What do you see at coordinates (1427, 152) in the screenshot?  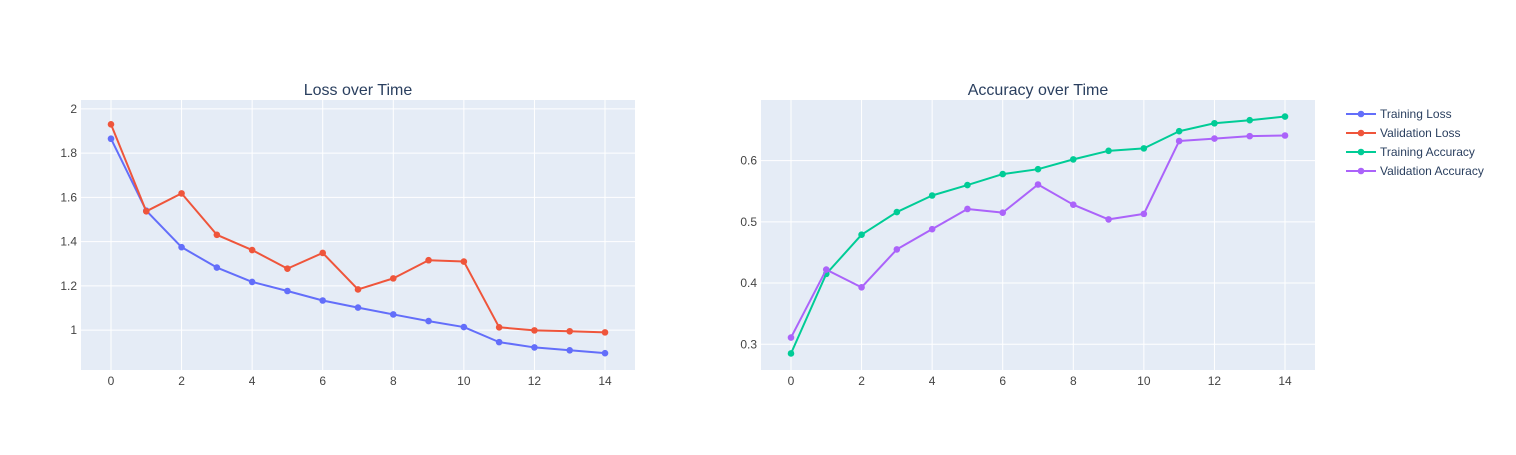 I see `legend-label: Training Accuracy` at bounding box center [1427, 152].